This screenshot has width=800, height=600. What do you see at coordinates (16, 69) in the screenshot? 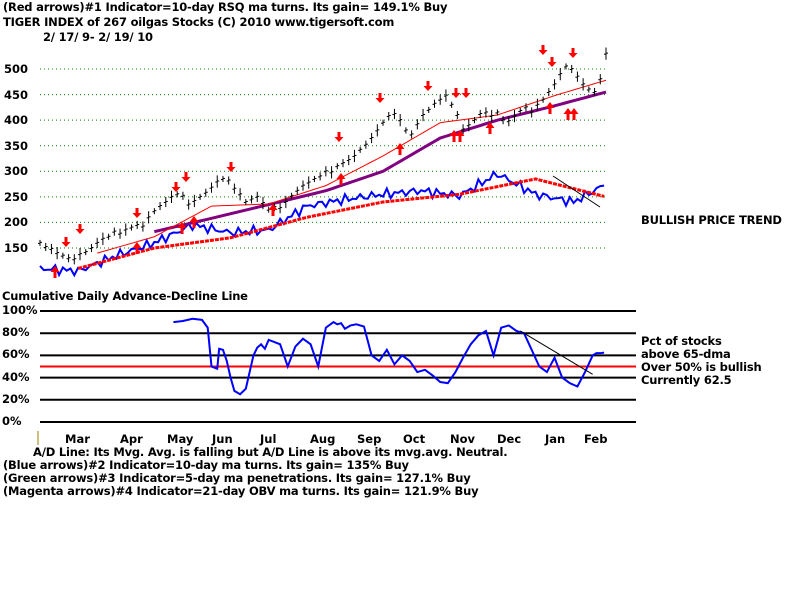
I see `price-tick-label: 500` at bounding box center [16, 69].